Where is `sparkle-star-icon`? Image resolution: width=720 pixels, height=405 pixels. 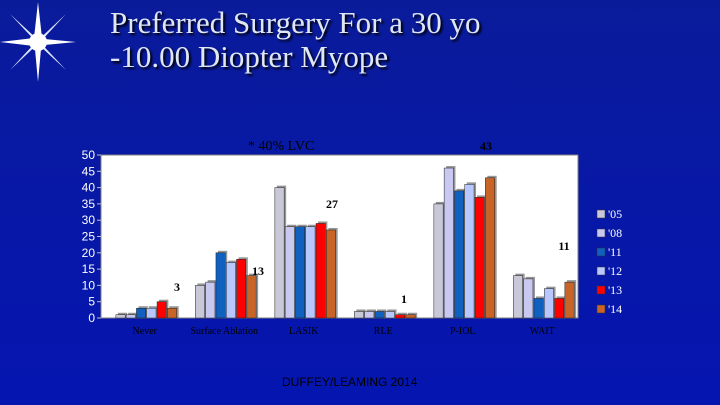 sparkle-star-icon is located at coordinates (38, 42).